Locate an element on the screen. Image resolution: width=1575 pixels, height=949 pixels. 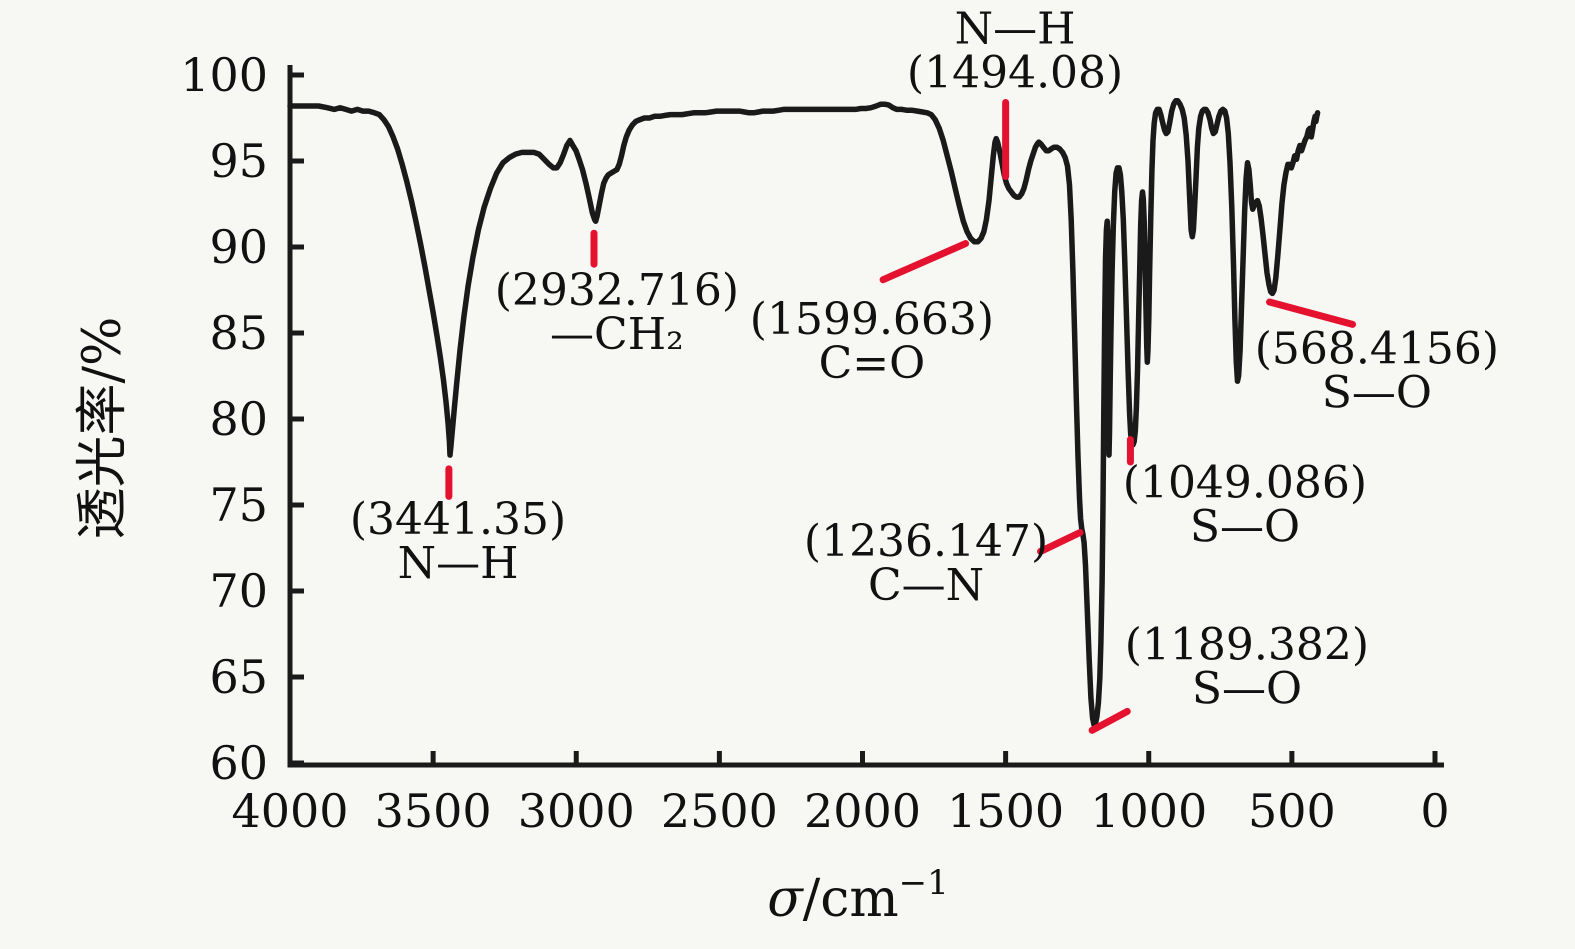
y-tick-label: 100 is located at coordinates (224, 75).